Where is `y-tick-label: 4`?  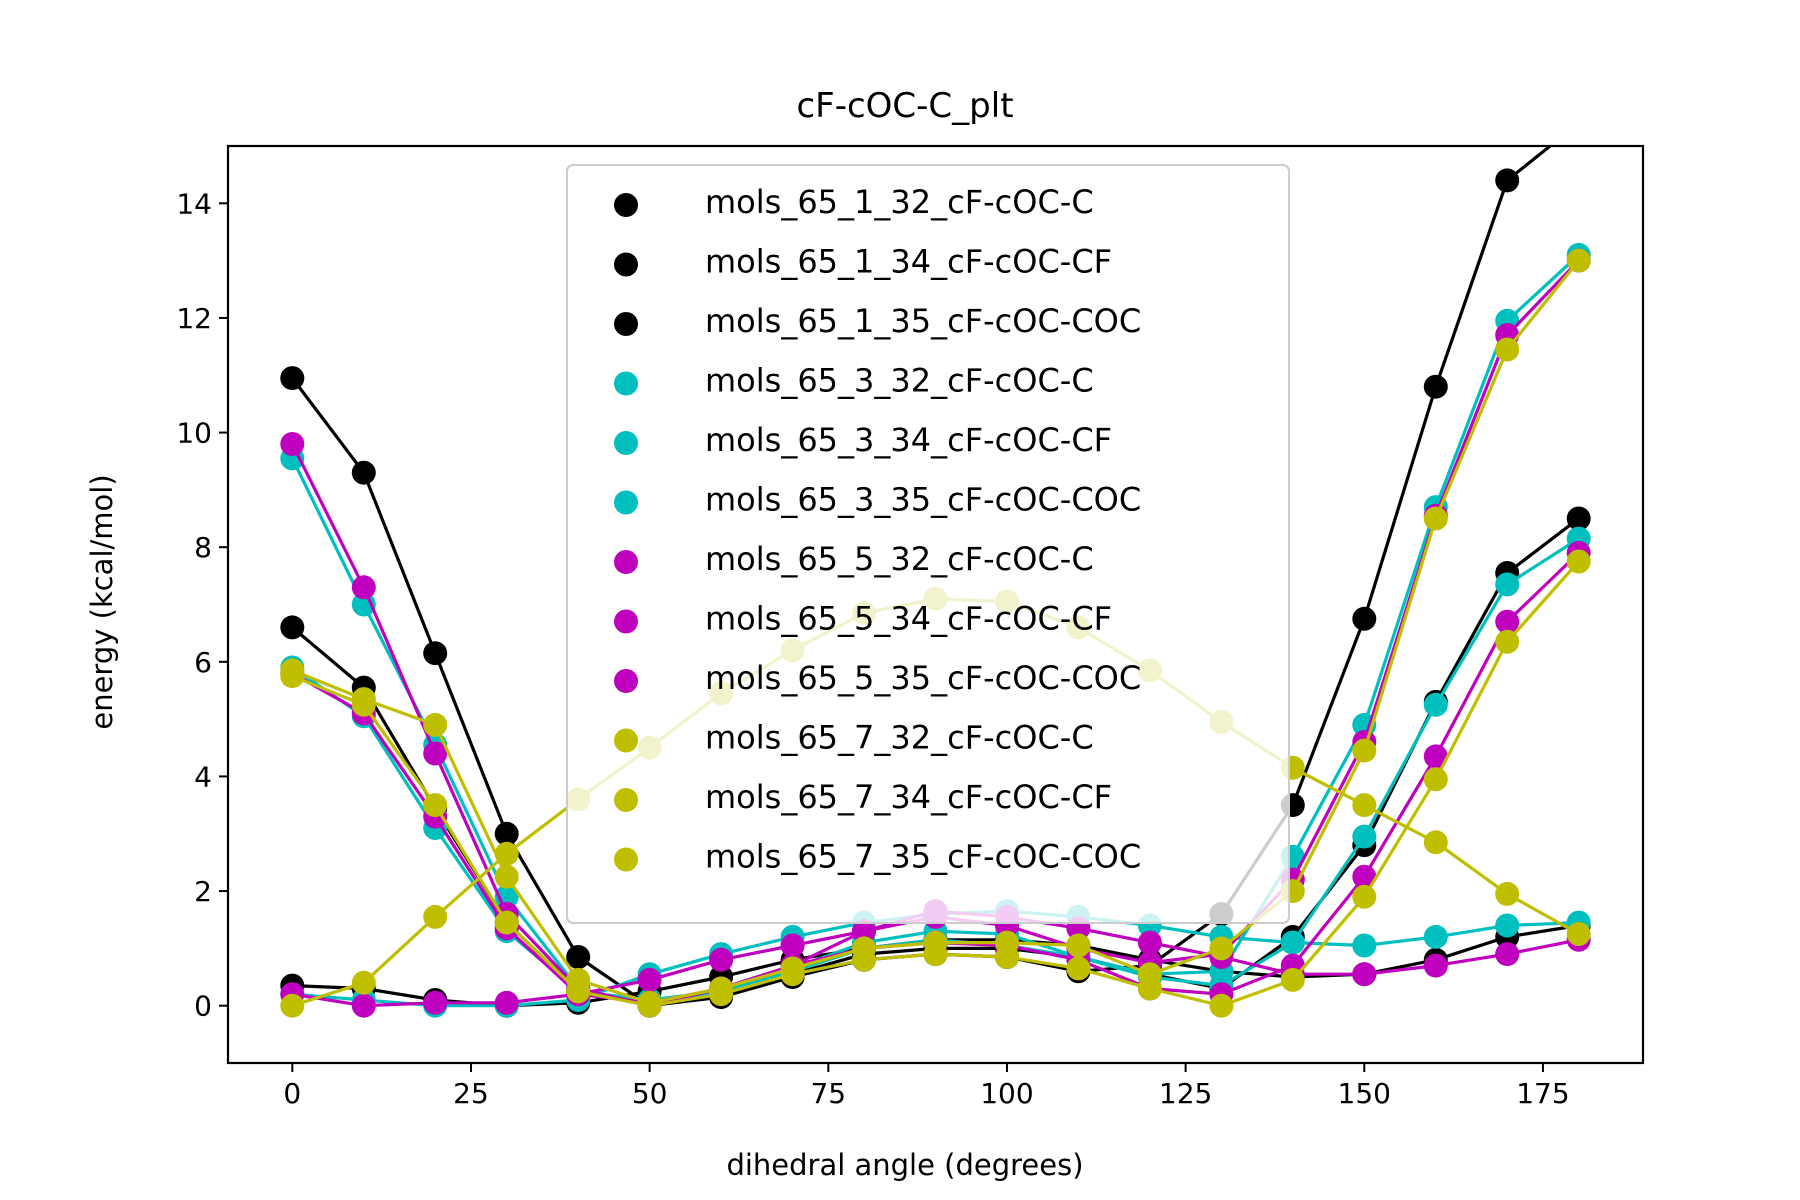
y-tick-label: 4 is located at coordinates (203, 776).